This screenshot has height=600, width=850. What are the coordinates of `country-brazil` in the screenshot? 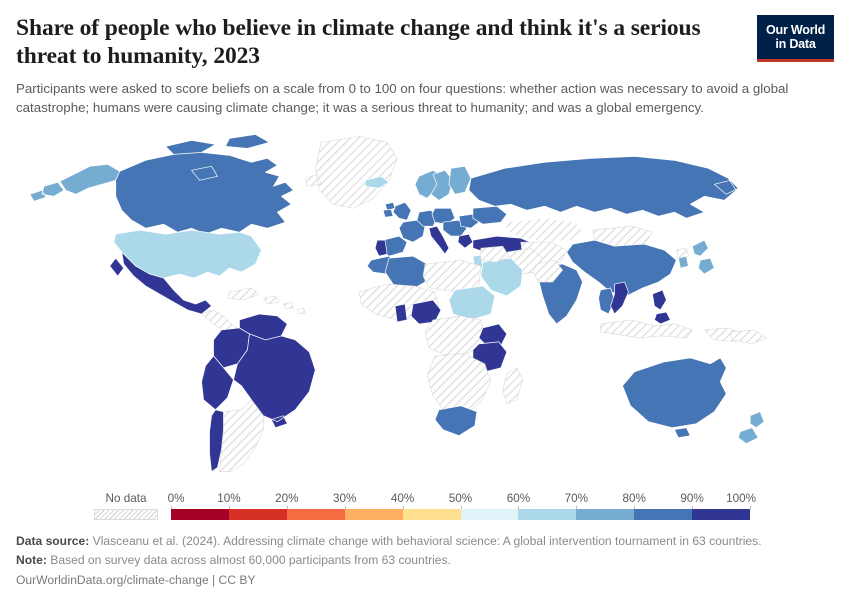 It's located at (274, 380).